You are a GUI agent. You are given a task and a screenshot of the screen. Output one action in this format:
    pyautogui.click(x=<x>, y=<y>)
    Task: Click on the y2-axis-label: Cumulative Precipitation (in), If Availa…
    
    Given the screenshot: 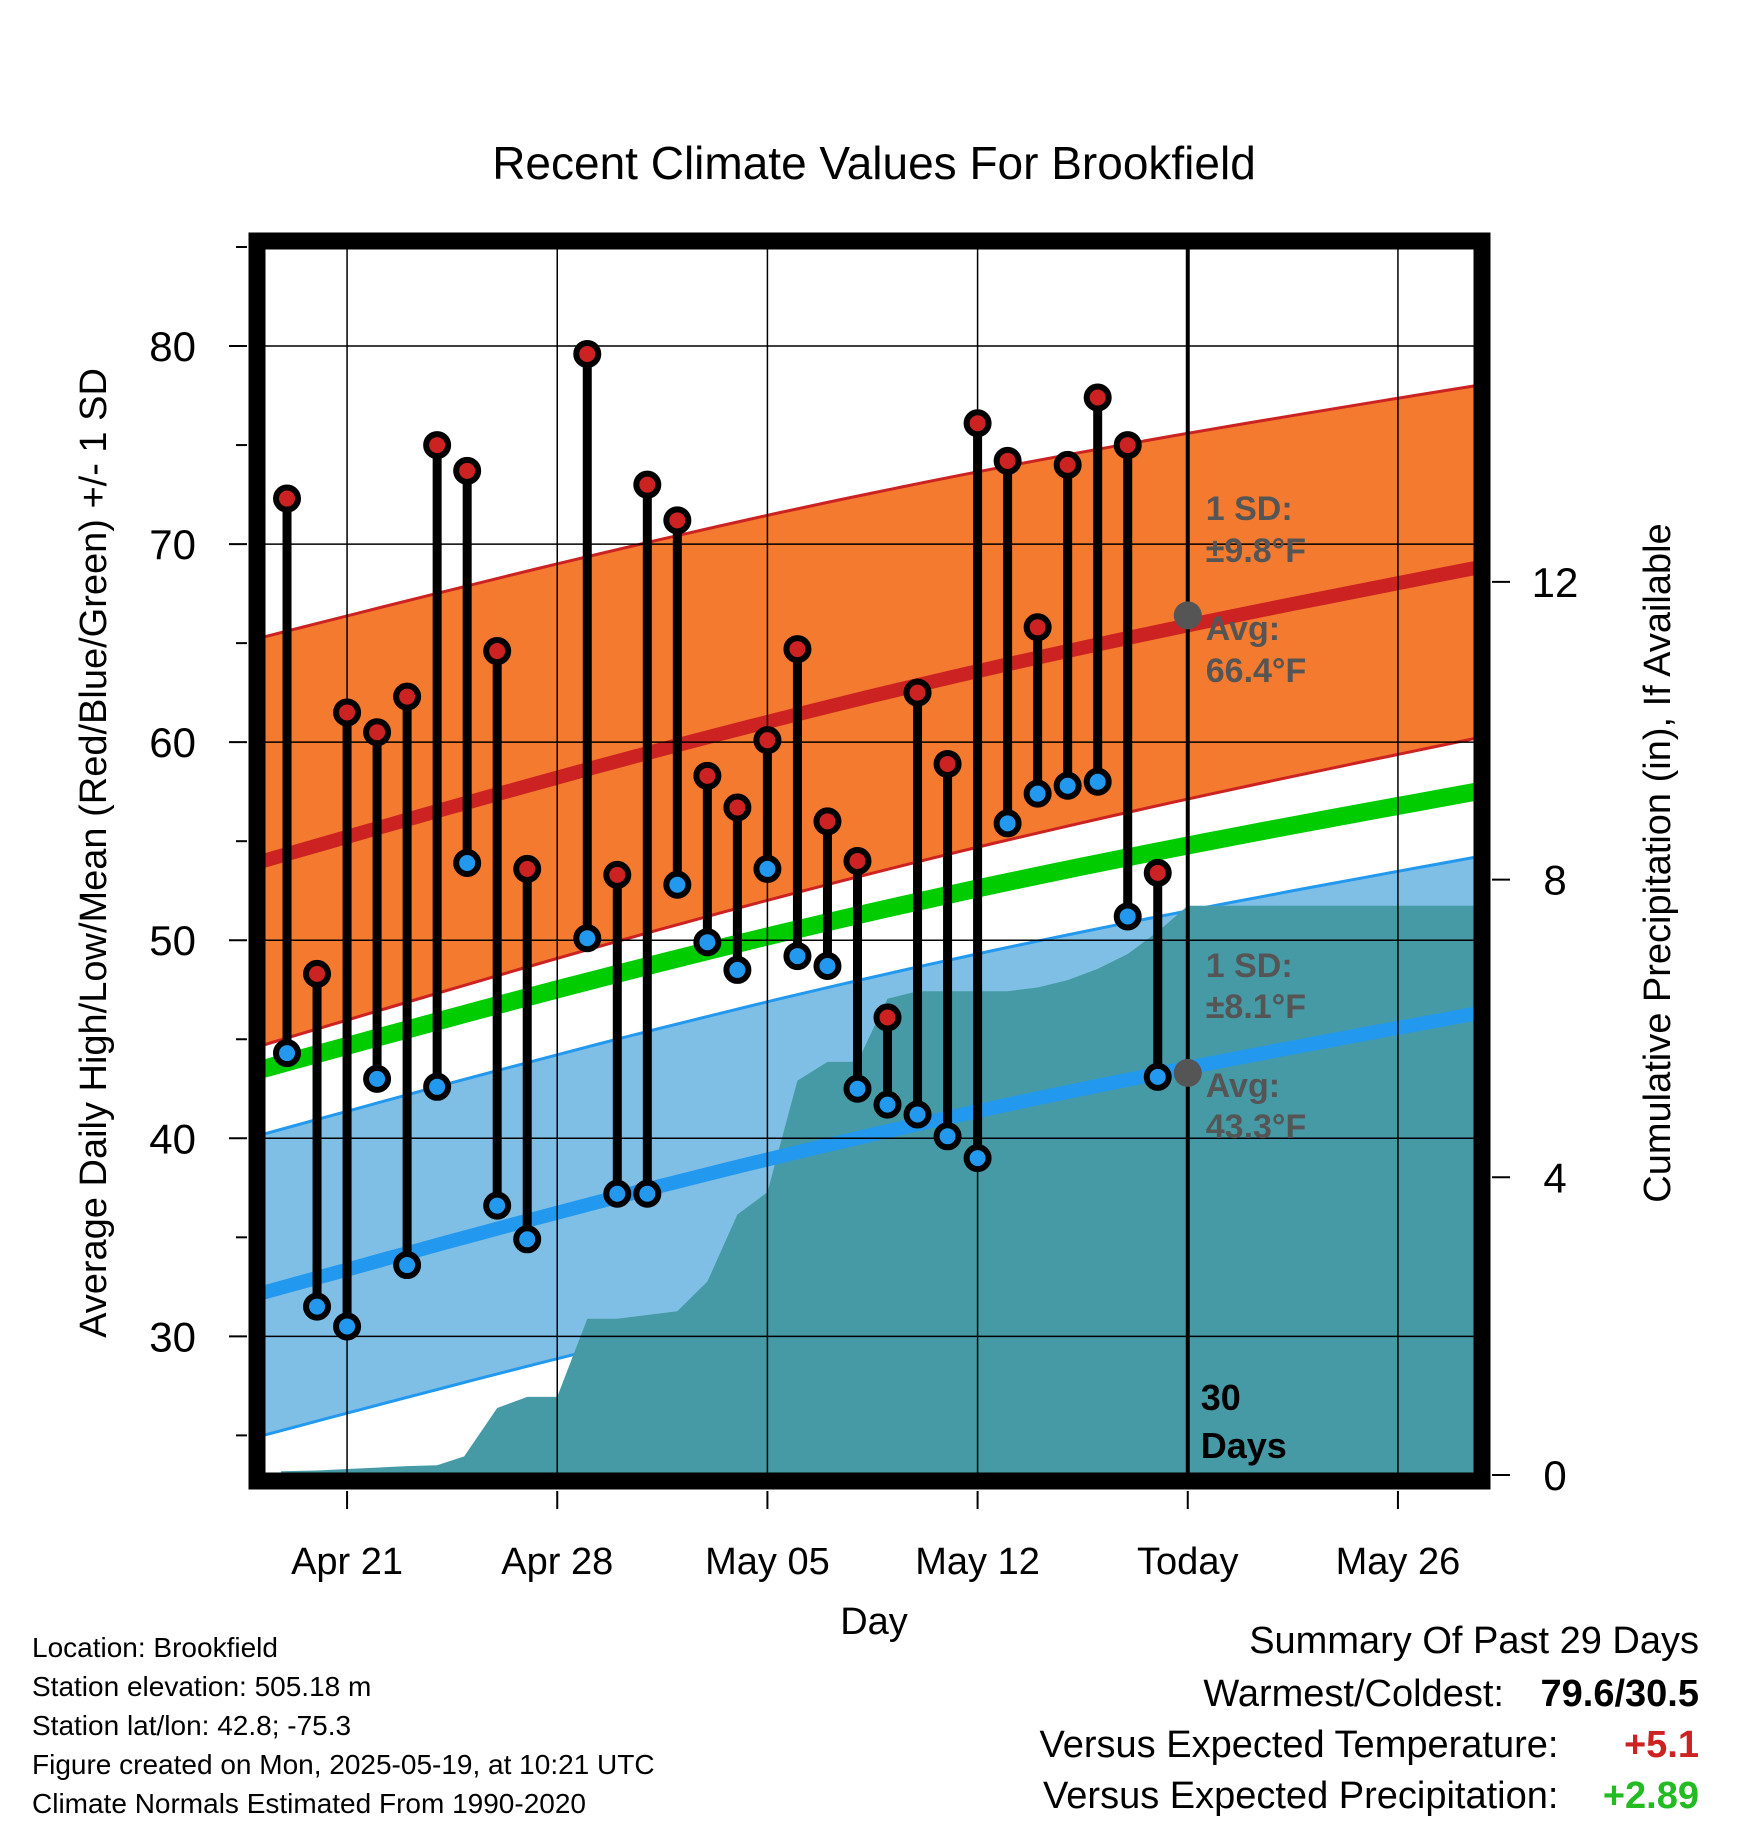 What is the action you would take?
    pyautogui.click(x=1658, y=862)
    